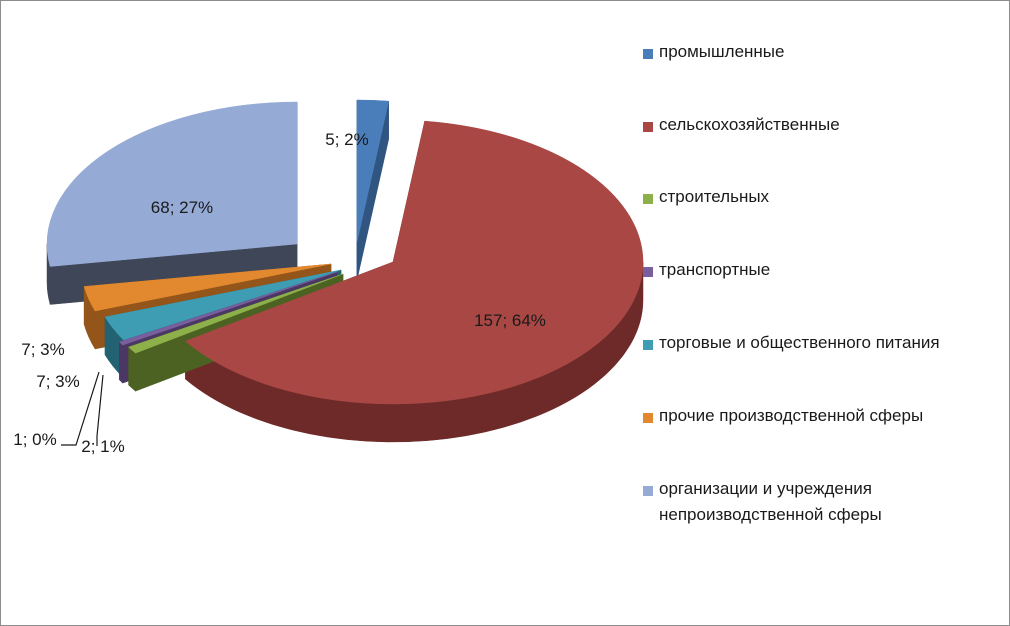 The height and width of the screenshot is (626, 1010). I want to click on legend-item-other-production: прочие производственной сферы, so click(783, 417).